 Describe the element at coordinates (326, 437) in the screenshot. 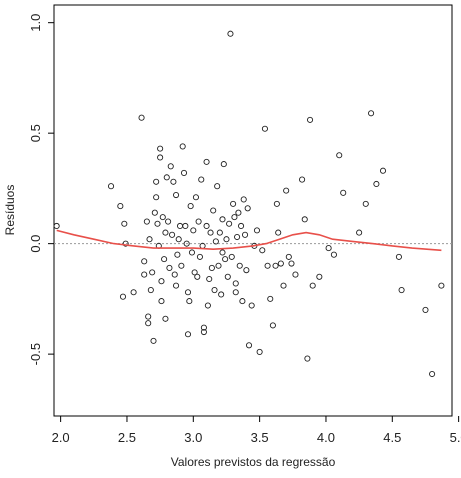

I see `x-tick-label: 4.0` at that location.